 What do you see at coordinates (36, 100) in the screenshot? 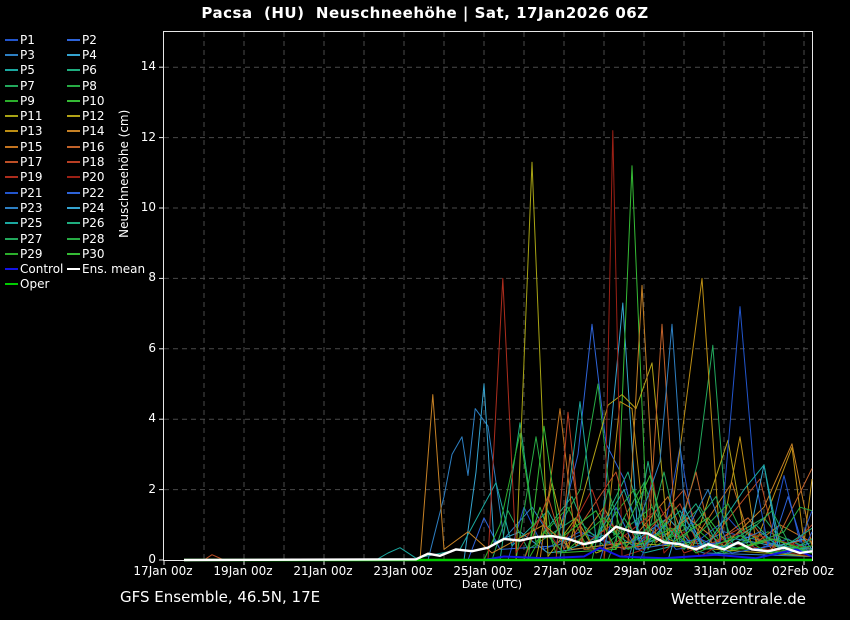
I see `legend-item-p9: P9` at bounding box center [36, 100].